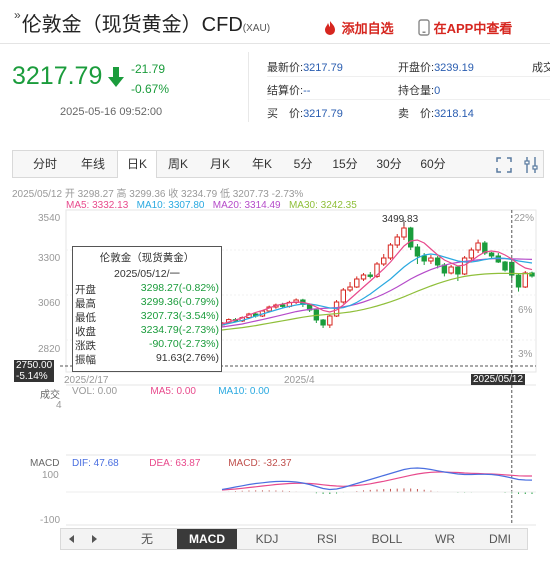  I want to click on y-right-tick: 3%, so click(525, 354).